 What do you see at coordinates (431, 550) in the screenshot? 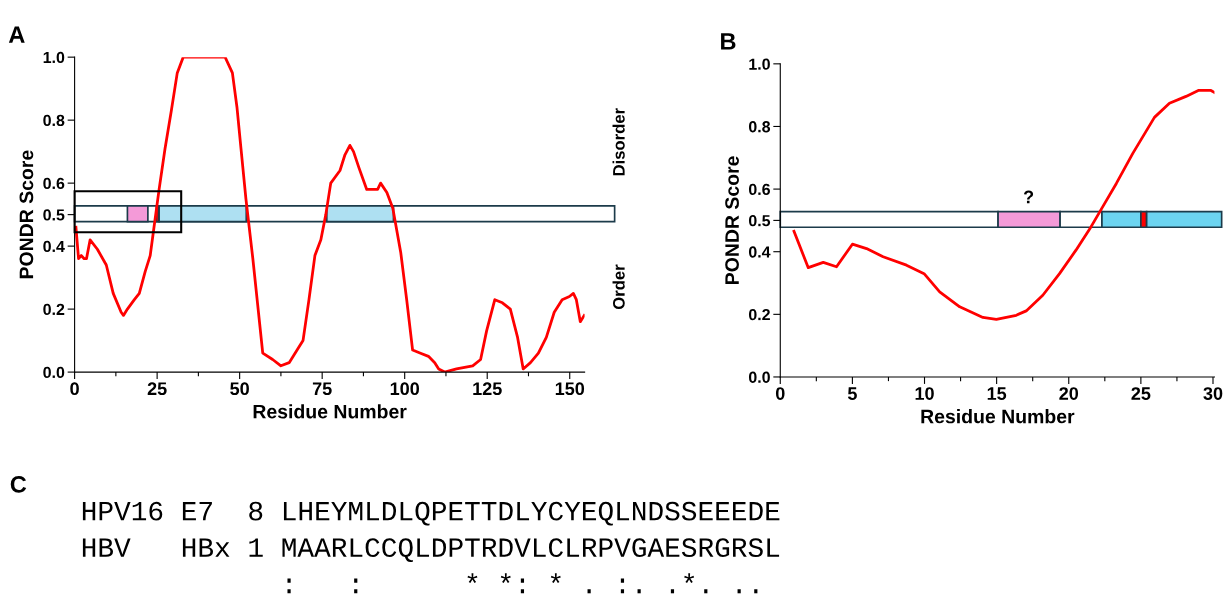
I see `text: HBV HBx 1 MAARLCCQLDPTRDVLCLRPVGAESRGRSL` at bounding box center [431, 550].